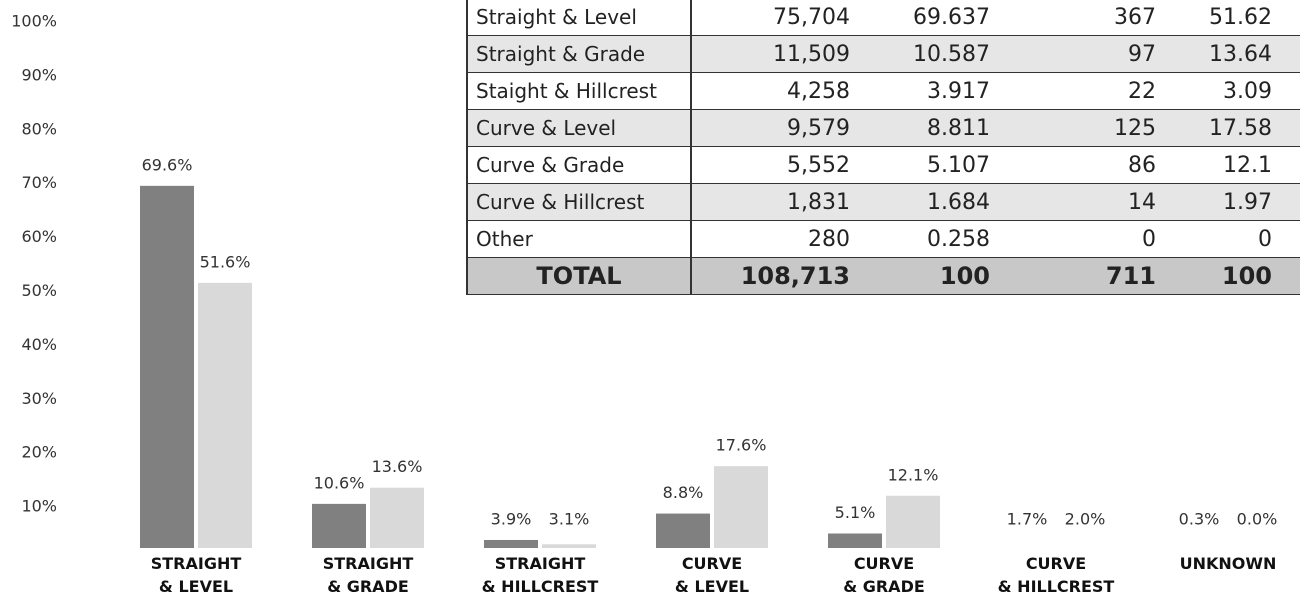  I want to click on table-cell: 5,552, so click(776, 165).